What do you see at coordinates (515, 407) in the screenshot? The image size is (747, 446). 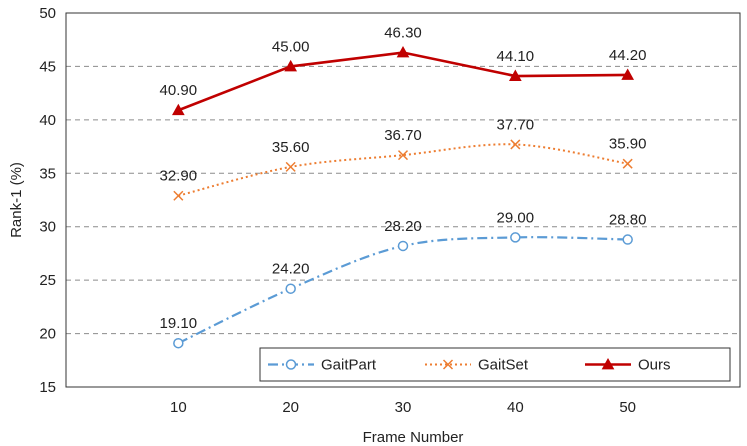 I see `x-tick-label: 40` at bounding box center [515, 407].